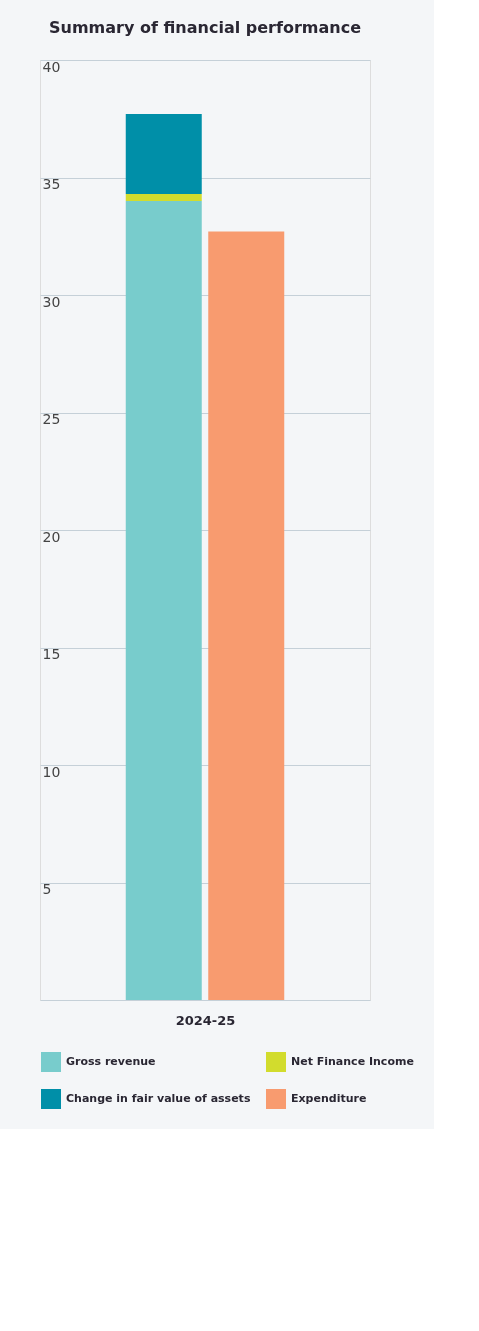 This screenshot has height=1331, width=479. I want to click on y-tick-label: 40, so click(51, 66).